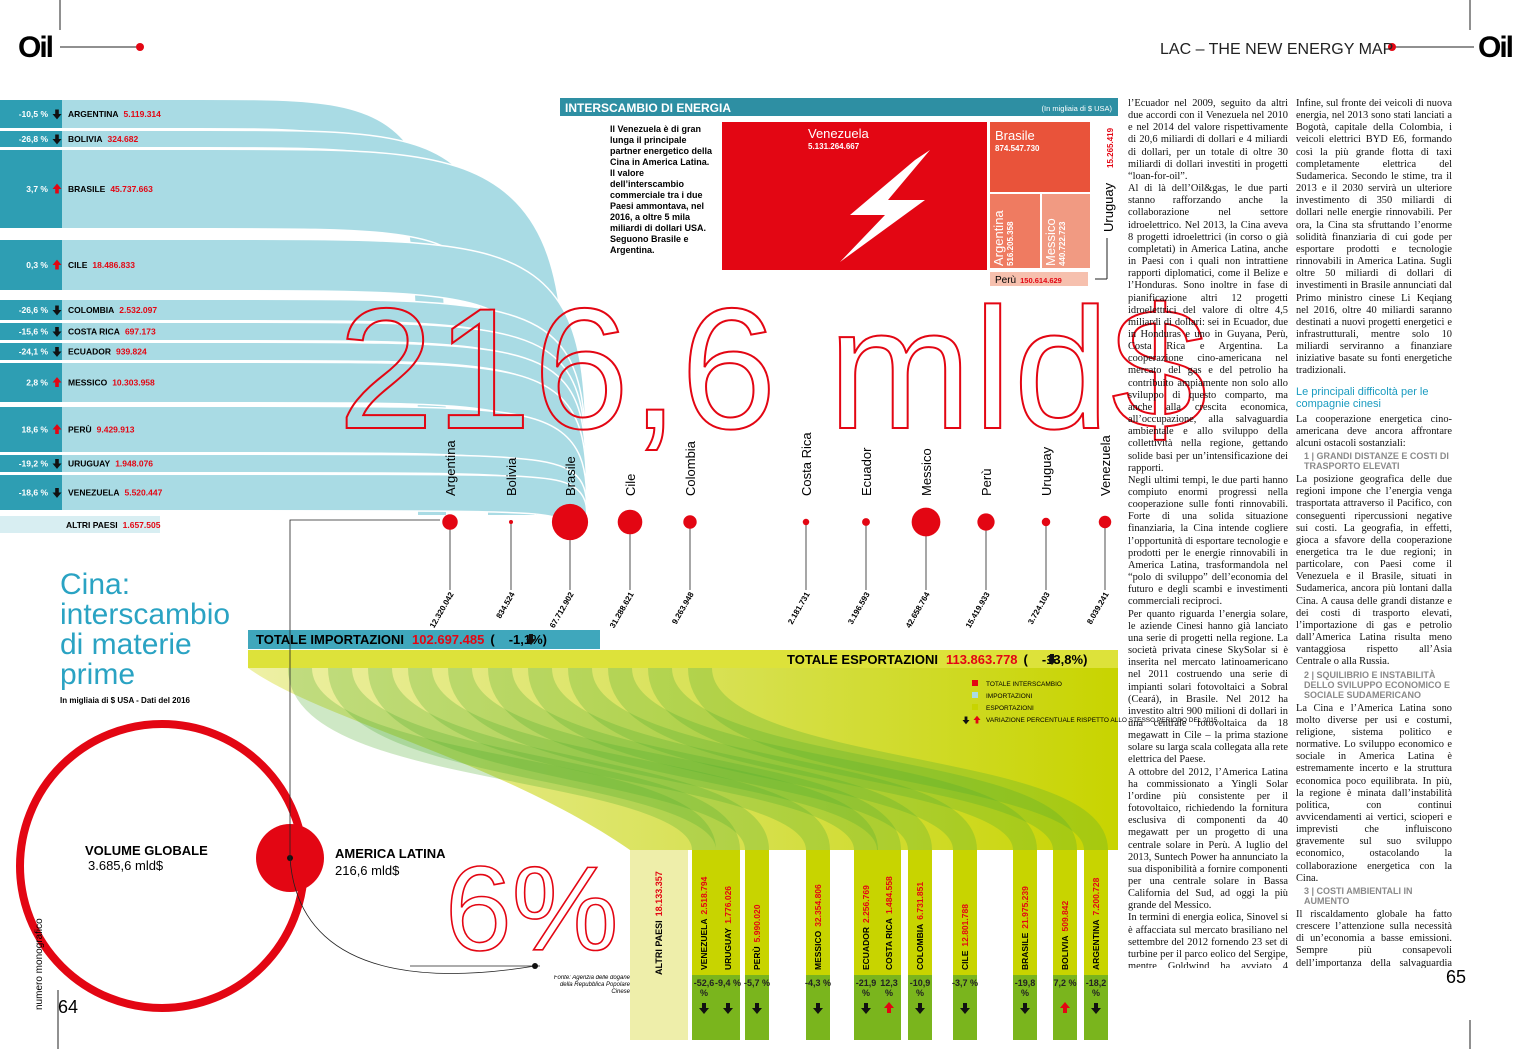 This screenshot has width=1531, height=1049. I want to click on headline: 216,6 mld$, so click(773, 369).